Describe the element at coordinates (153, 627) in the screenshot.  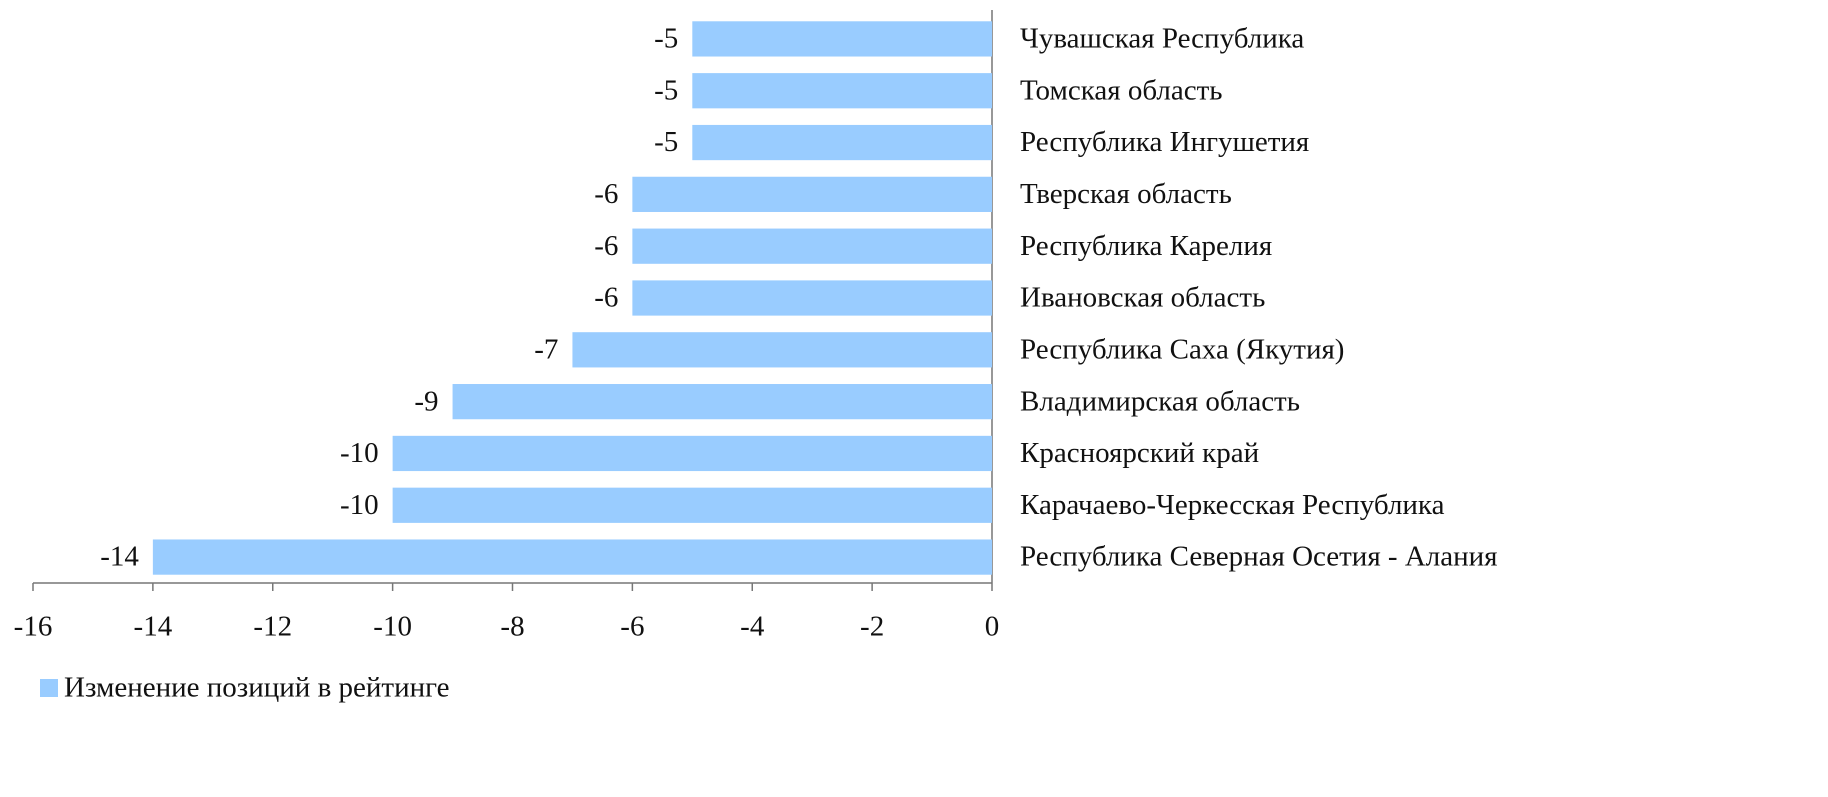
I see `x-tick-label: -14` at that location.